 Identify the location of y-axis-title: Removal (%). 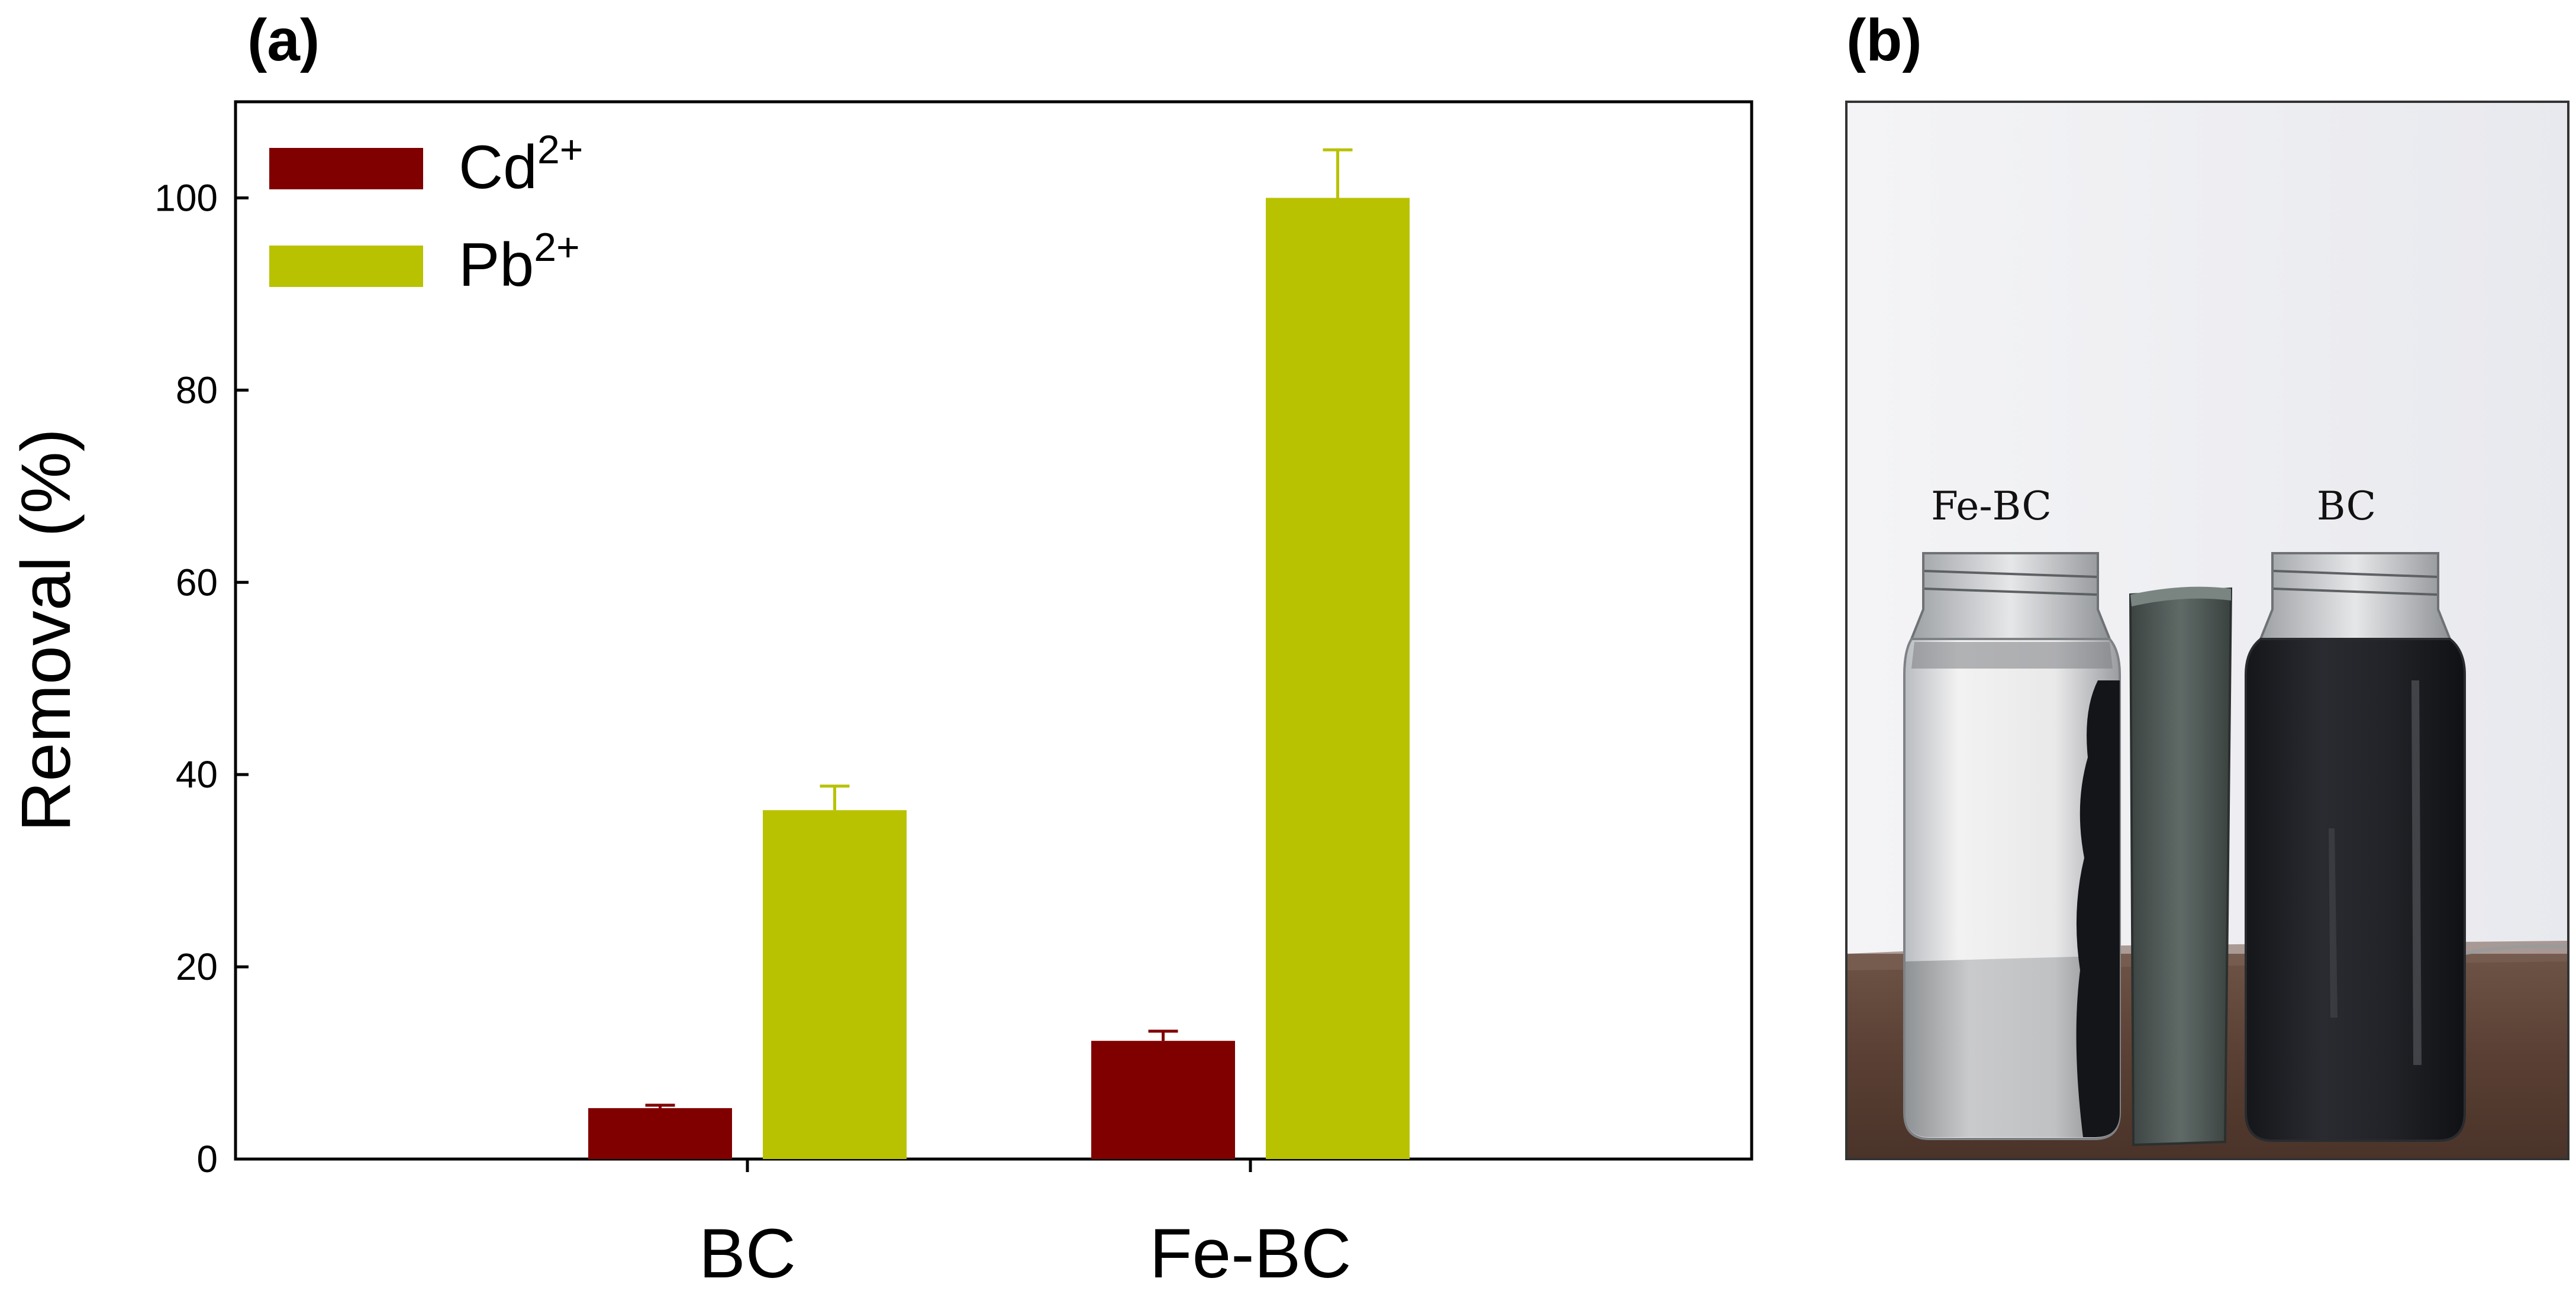
(46, 630).